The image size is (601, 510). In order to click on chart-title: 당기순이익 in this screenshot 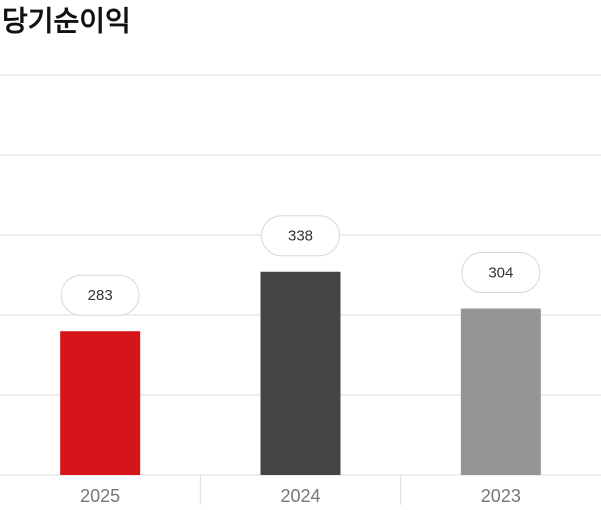, I will do `click(66, 20)`.